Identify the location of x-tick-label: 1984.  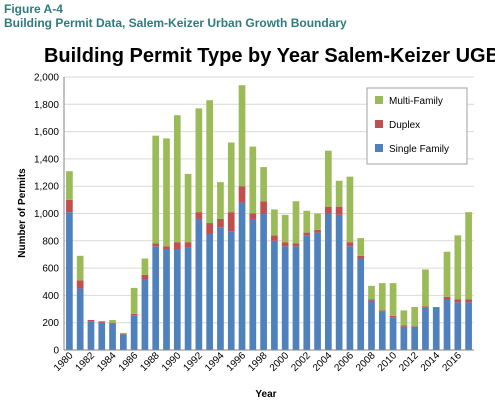
(107, 362).